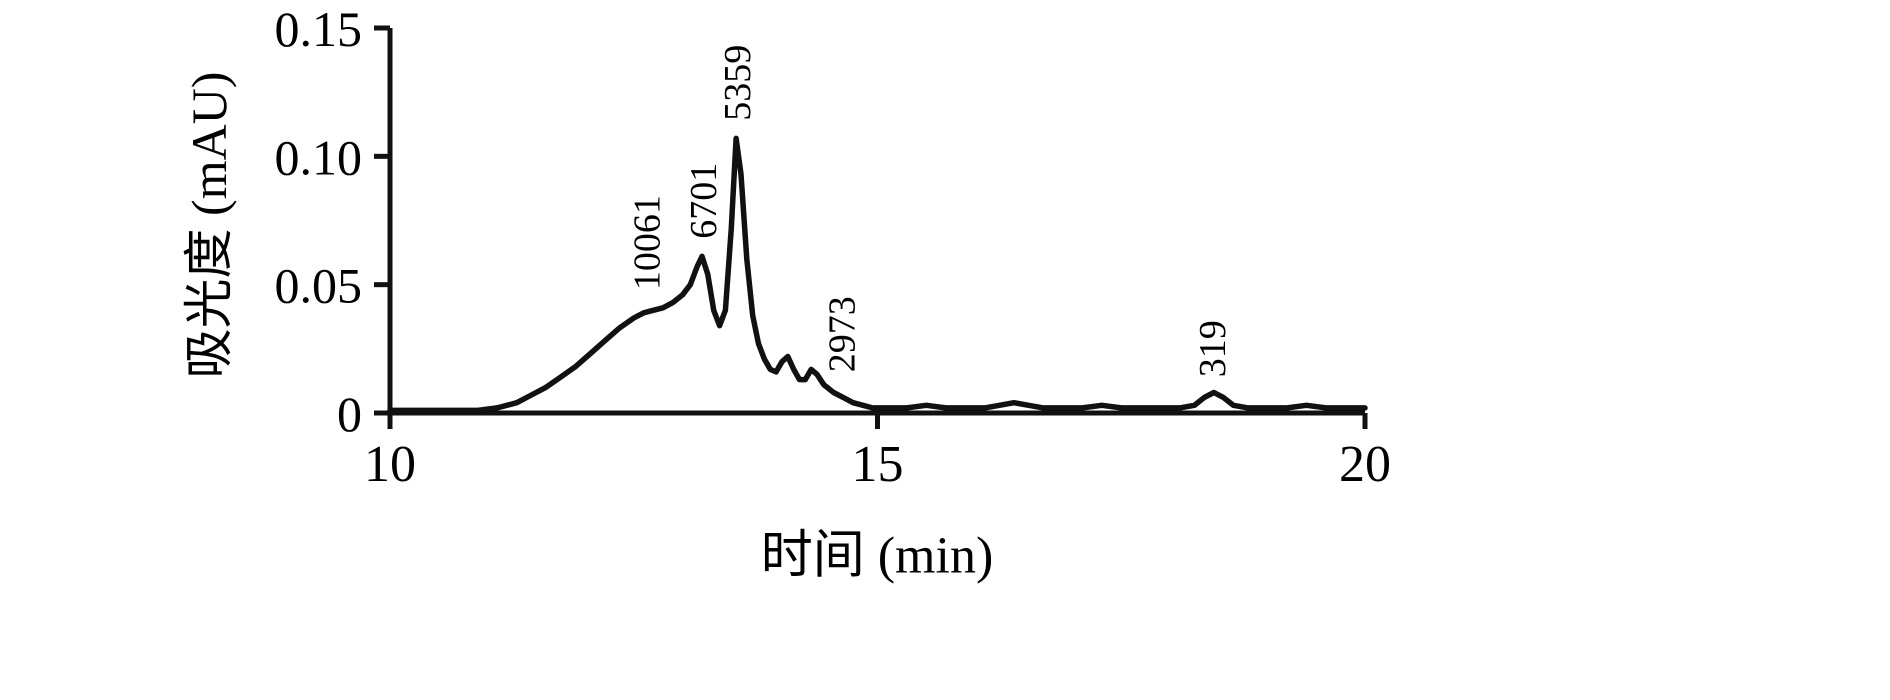 The width and height of the screenshot is (1890, 700). Describe the element at coordinates (738, 83) in the screenshot. I see `peak-label: 5359` at that location.